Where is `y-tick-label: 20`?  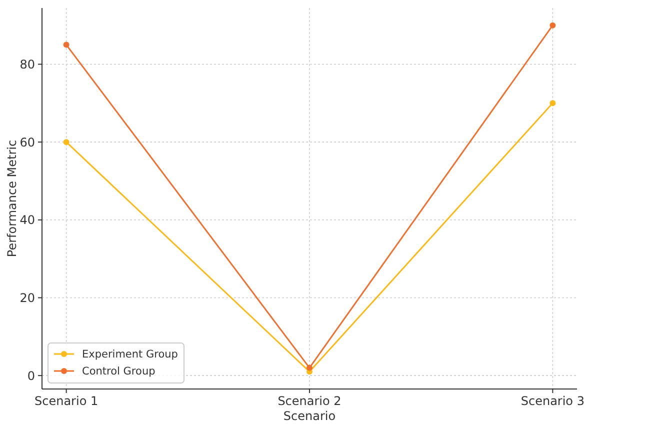
y-tick-label: 20 is located at coordinates (27, 297).